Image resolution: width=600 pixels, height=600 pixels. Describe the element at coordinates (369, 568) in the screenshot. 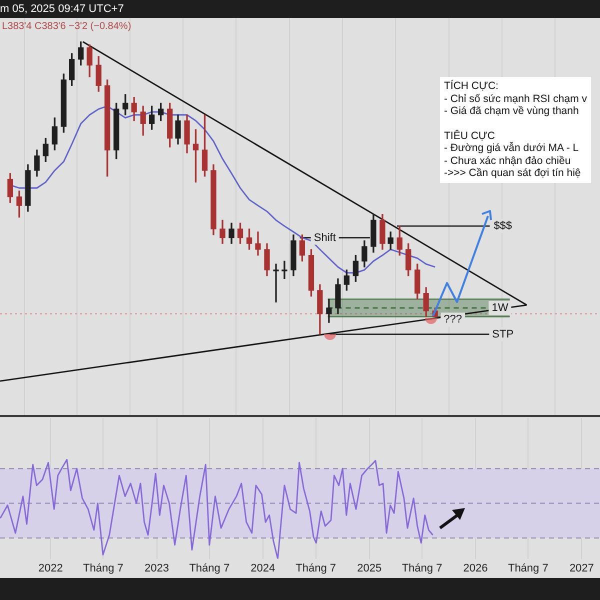

I see `x-tick-label: 2025` at that location.